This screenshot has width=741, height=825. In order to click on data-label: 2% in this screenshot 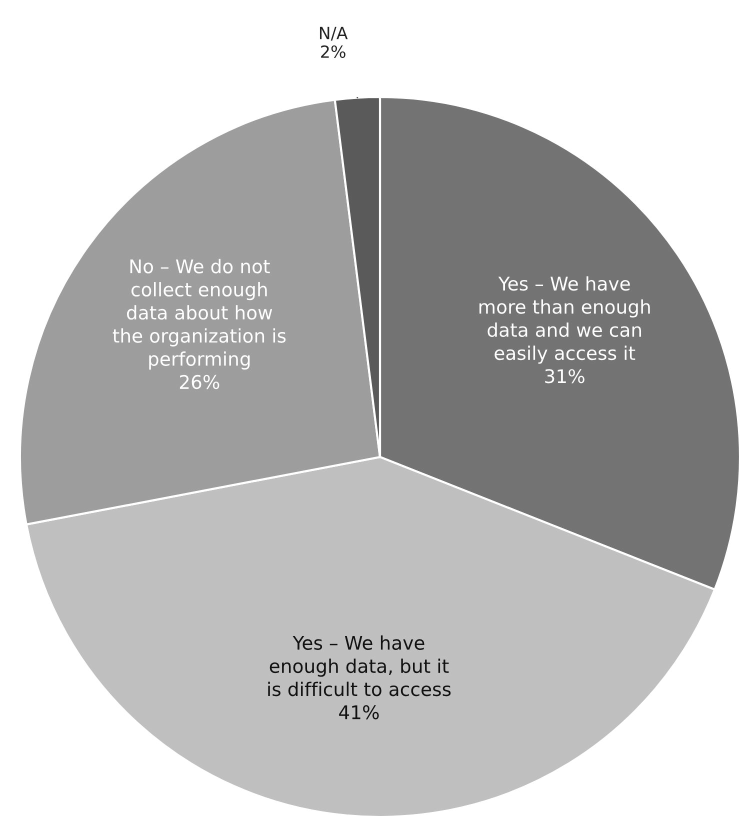, I will do `click(333, 51)`.